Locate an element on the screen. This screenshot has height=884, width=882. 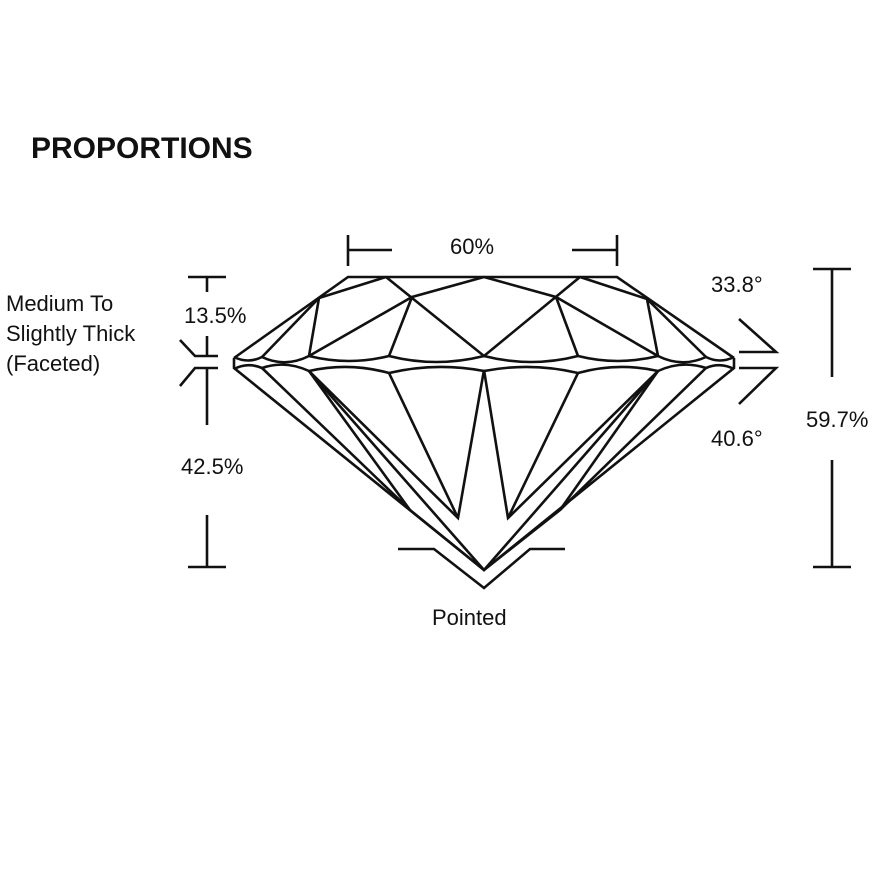
total-depth-marker is located at coordinates (832, 418).